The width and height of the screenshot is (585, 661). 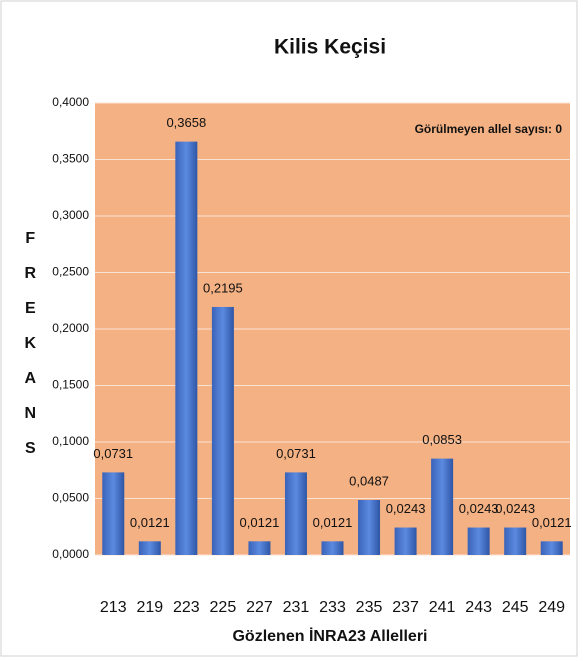 I want to click on x-tick-label: 237, so click(x=405, y=607).